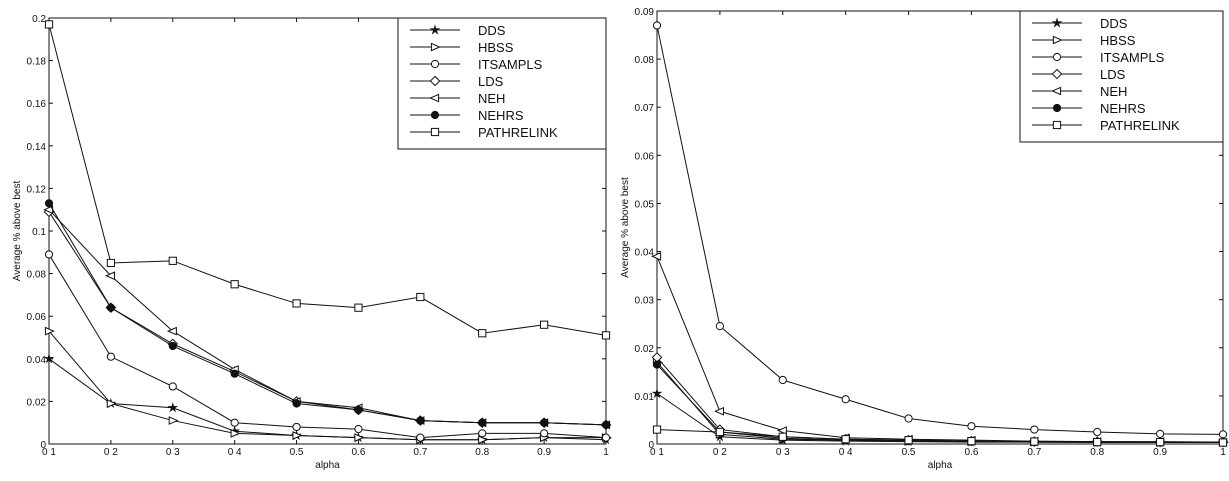 The image size is (1229, 481). What do you see at coordinates (482, 452) in the screenshot?
I see `x-tick-label: 0.8` at bounding box center [482, 452].